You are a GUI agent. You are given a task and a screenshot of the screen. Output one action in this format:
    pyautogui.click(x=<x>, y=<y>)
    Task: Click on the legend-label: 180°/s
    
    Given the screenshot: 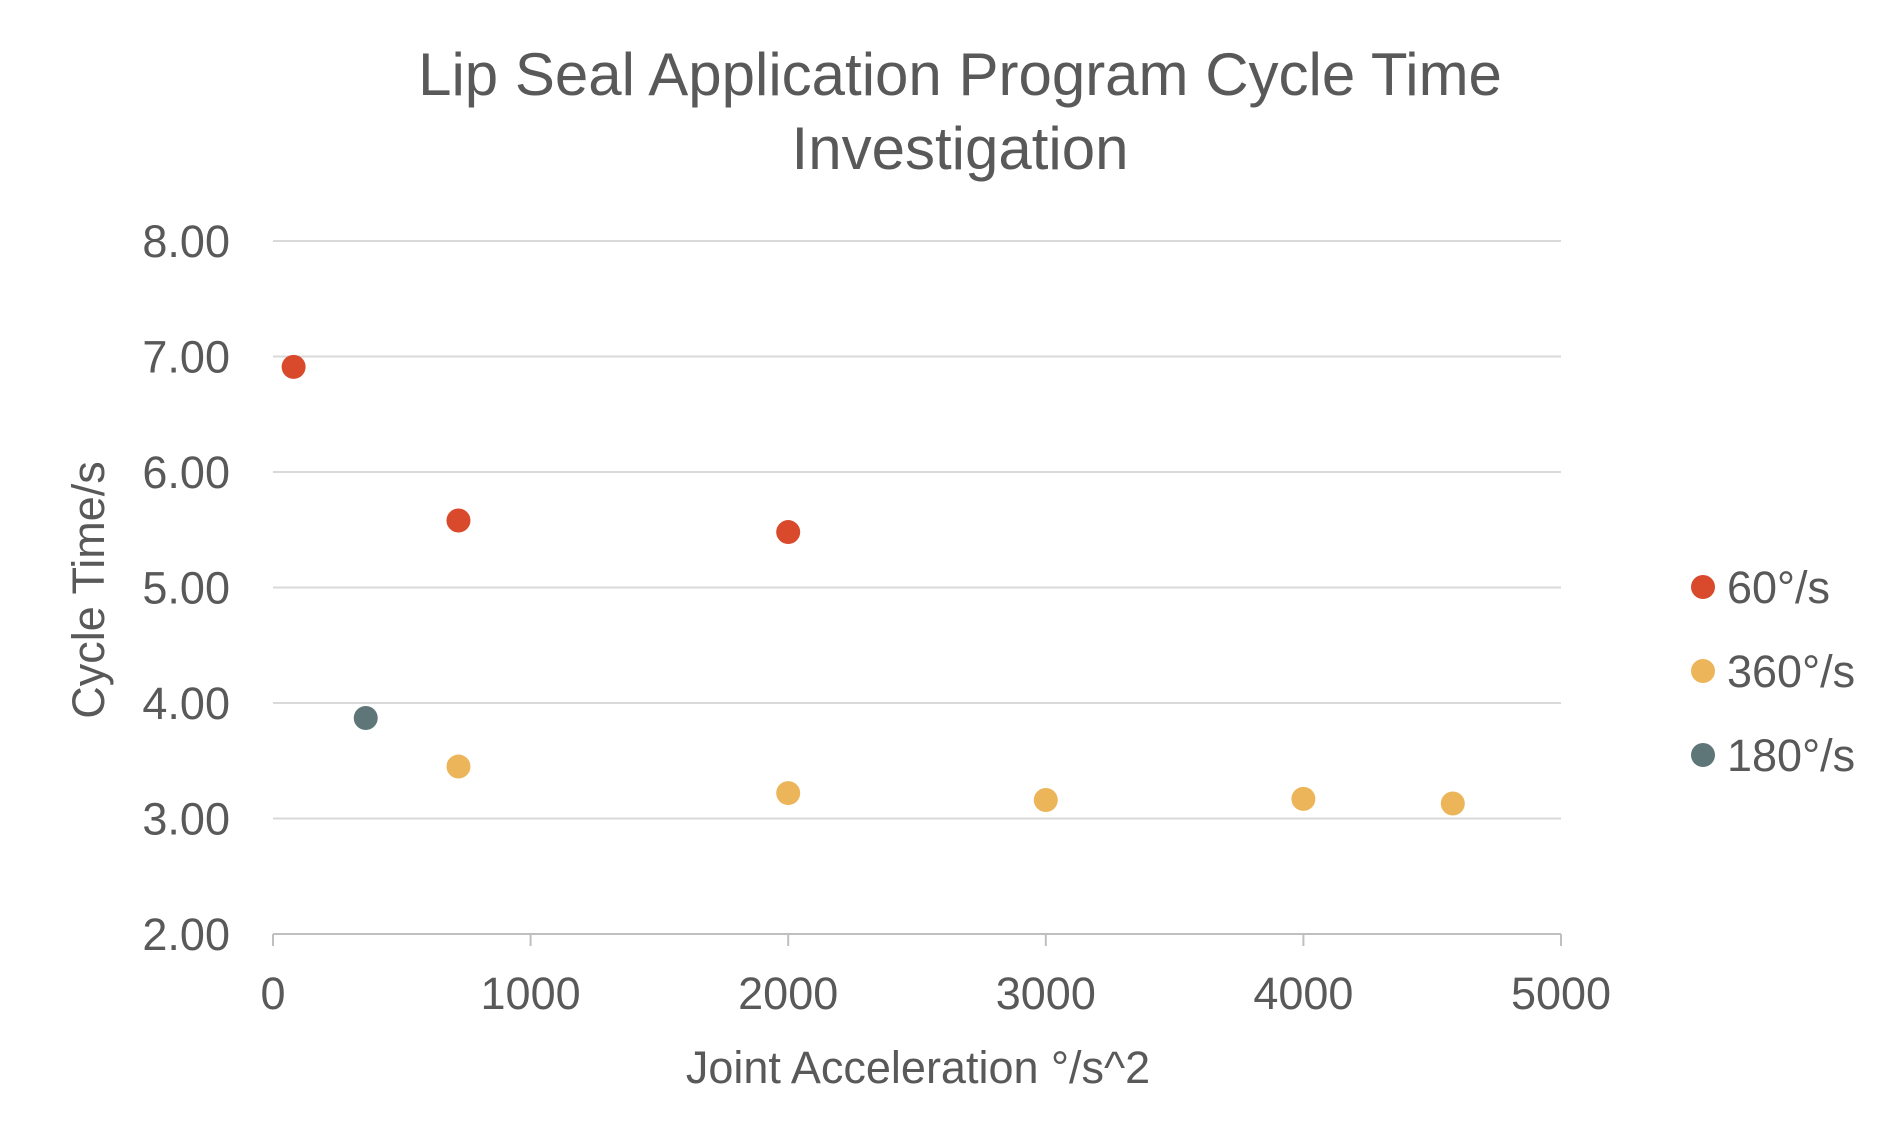 What is the action you would take?
    pyautogui.click(x=1791, y=755)
    